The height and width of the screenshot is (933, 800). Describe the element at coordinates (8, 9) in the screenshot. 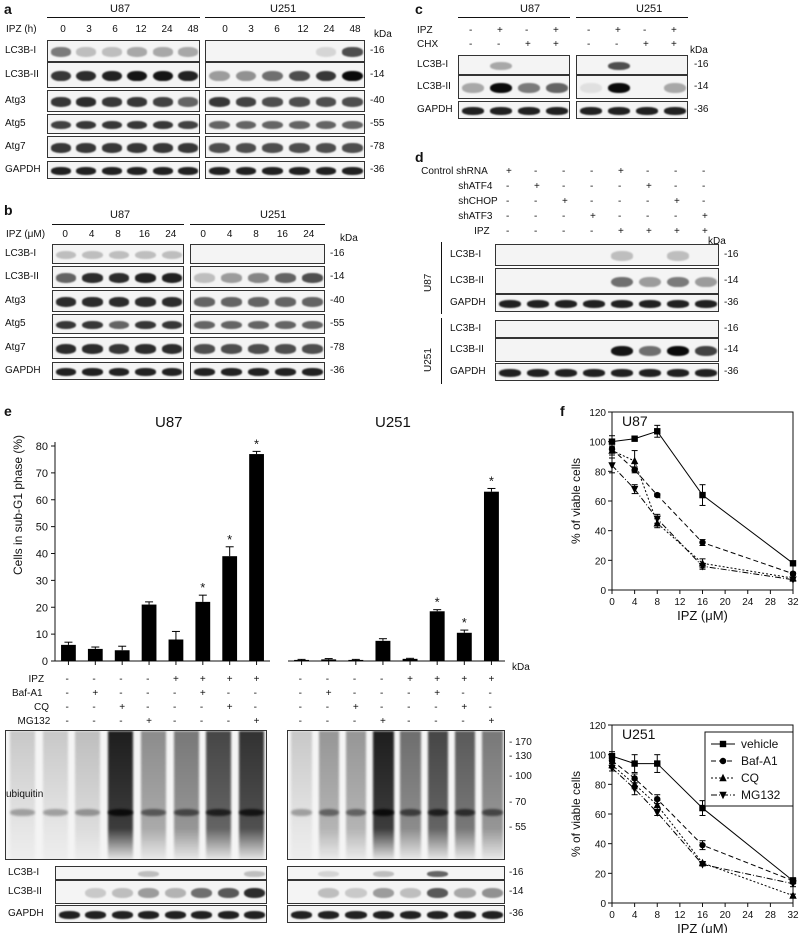

I see `panel-label-a: a` at that location.